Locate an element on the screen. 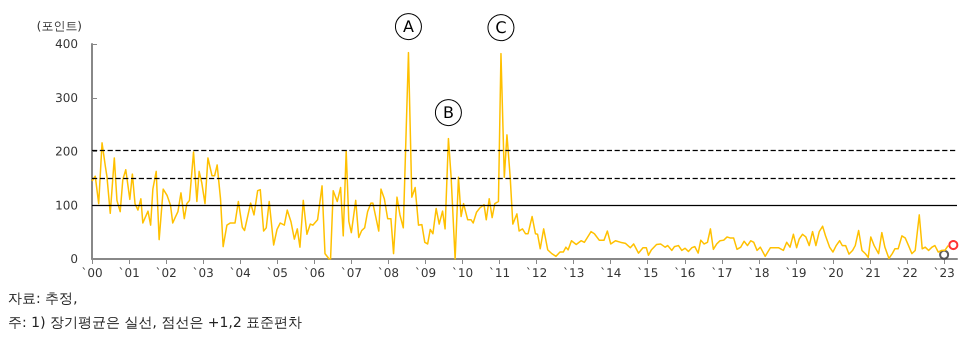 Image resolution: width=971 pixels, height=339 pixels. x-tick-label: `01 is located at coordinates (129, 273).